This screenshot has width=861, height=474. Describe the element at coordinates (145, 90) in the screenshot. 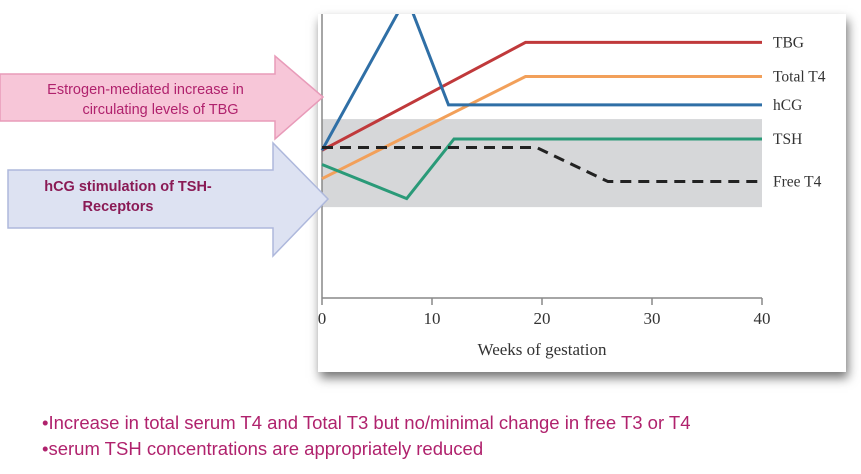

I see `estrogen-callout-line1: Estrogen-mediated increase in` at that location.